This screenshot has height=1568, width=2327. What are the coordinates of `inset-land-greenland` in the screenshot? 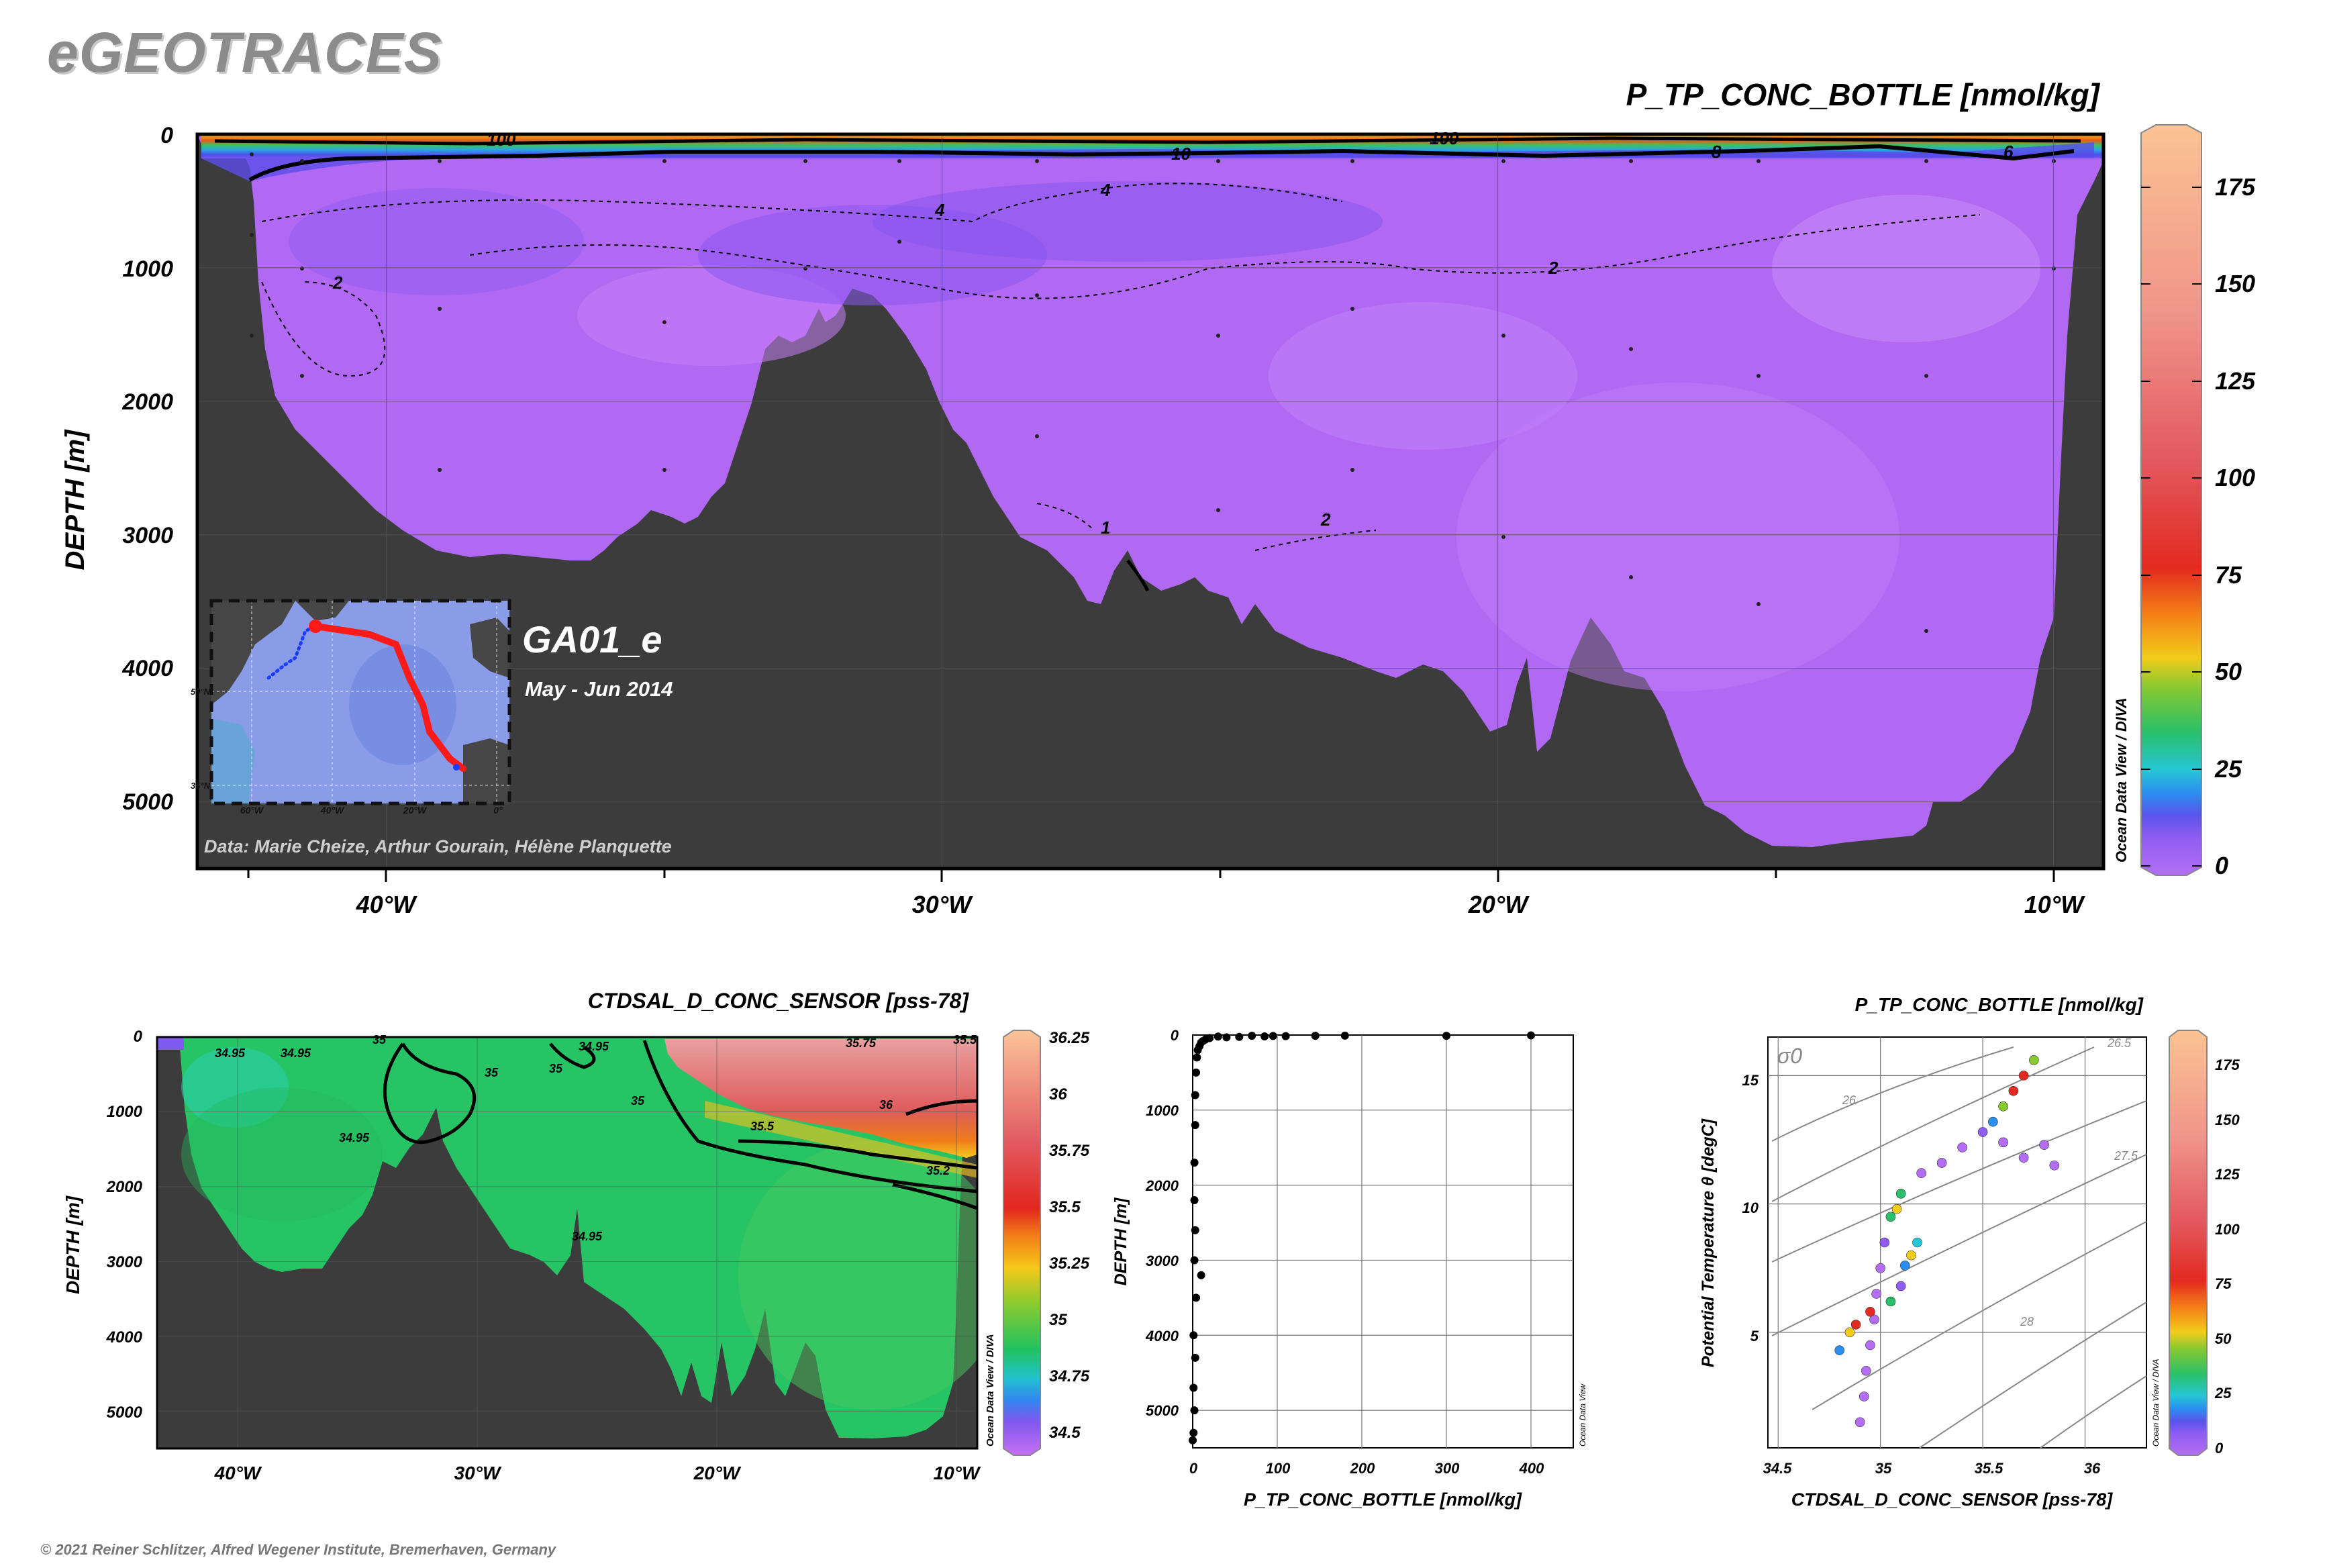 It's located at (322, 611).